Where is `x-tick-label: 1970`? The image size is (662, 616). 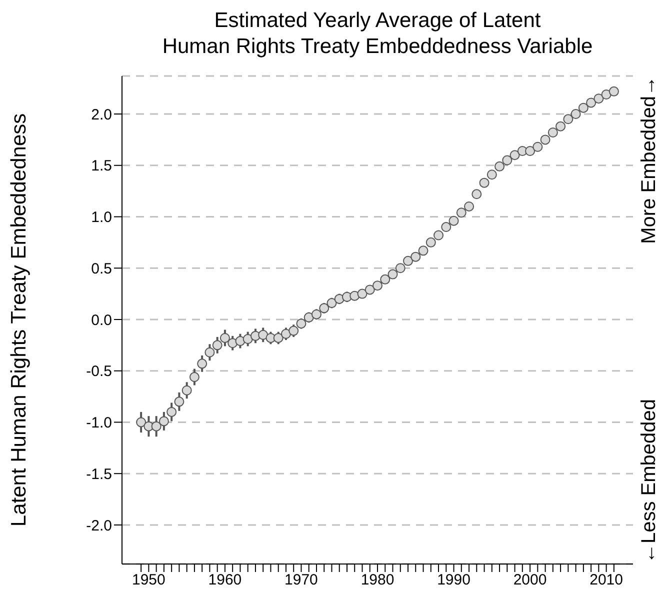 x-tick-label: 1970 is located at coordinates (301, 580).